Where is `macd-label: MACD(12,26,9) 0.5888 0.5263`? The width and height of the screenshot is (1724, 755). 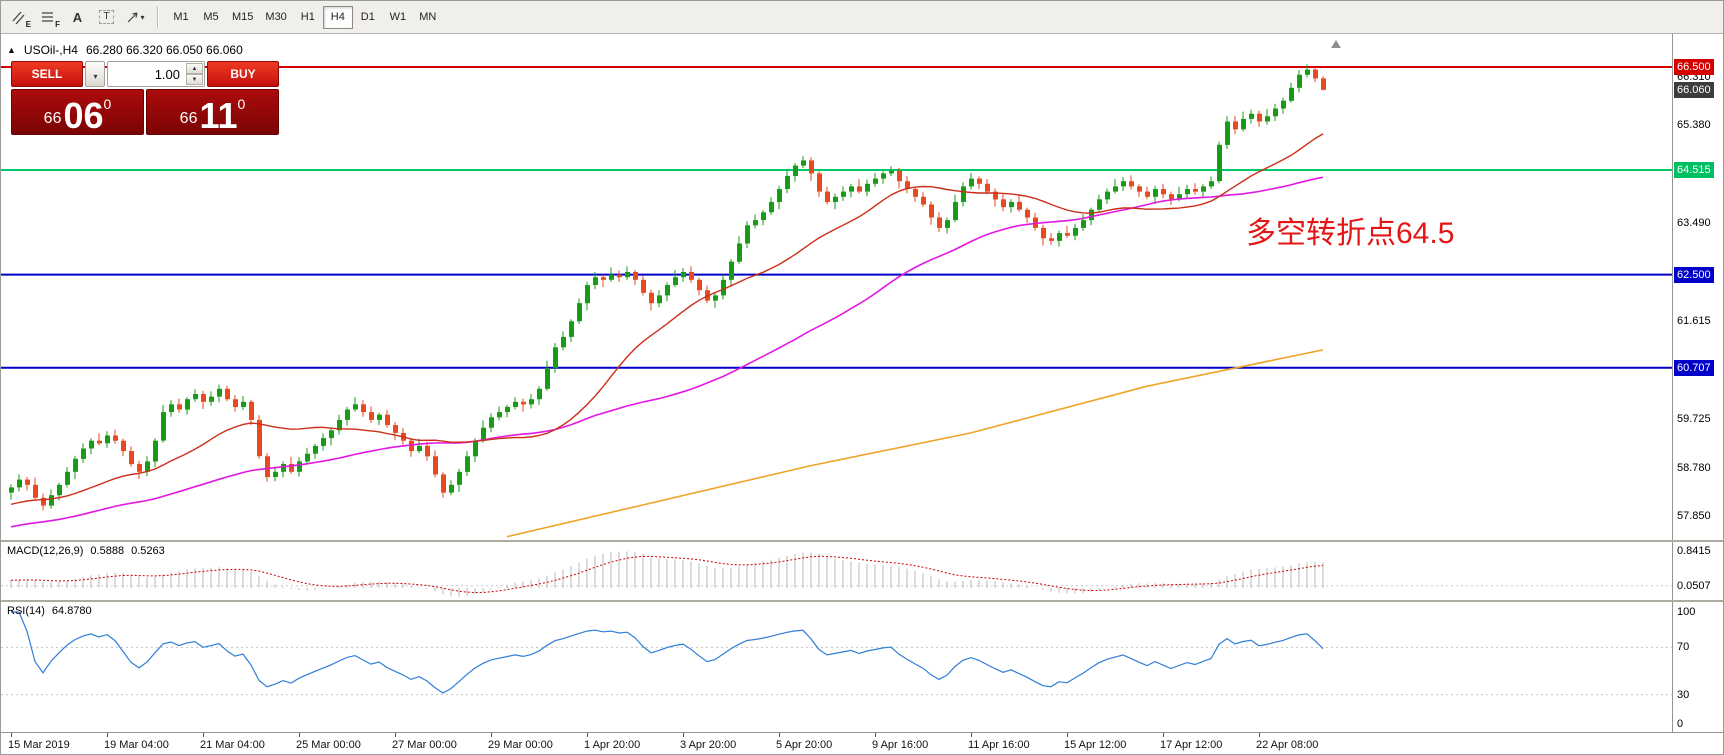
macd-label: MACD(12,26,9) 0.5888 0.5263 is located at coordinates (86, 551).